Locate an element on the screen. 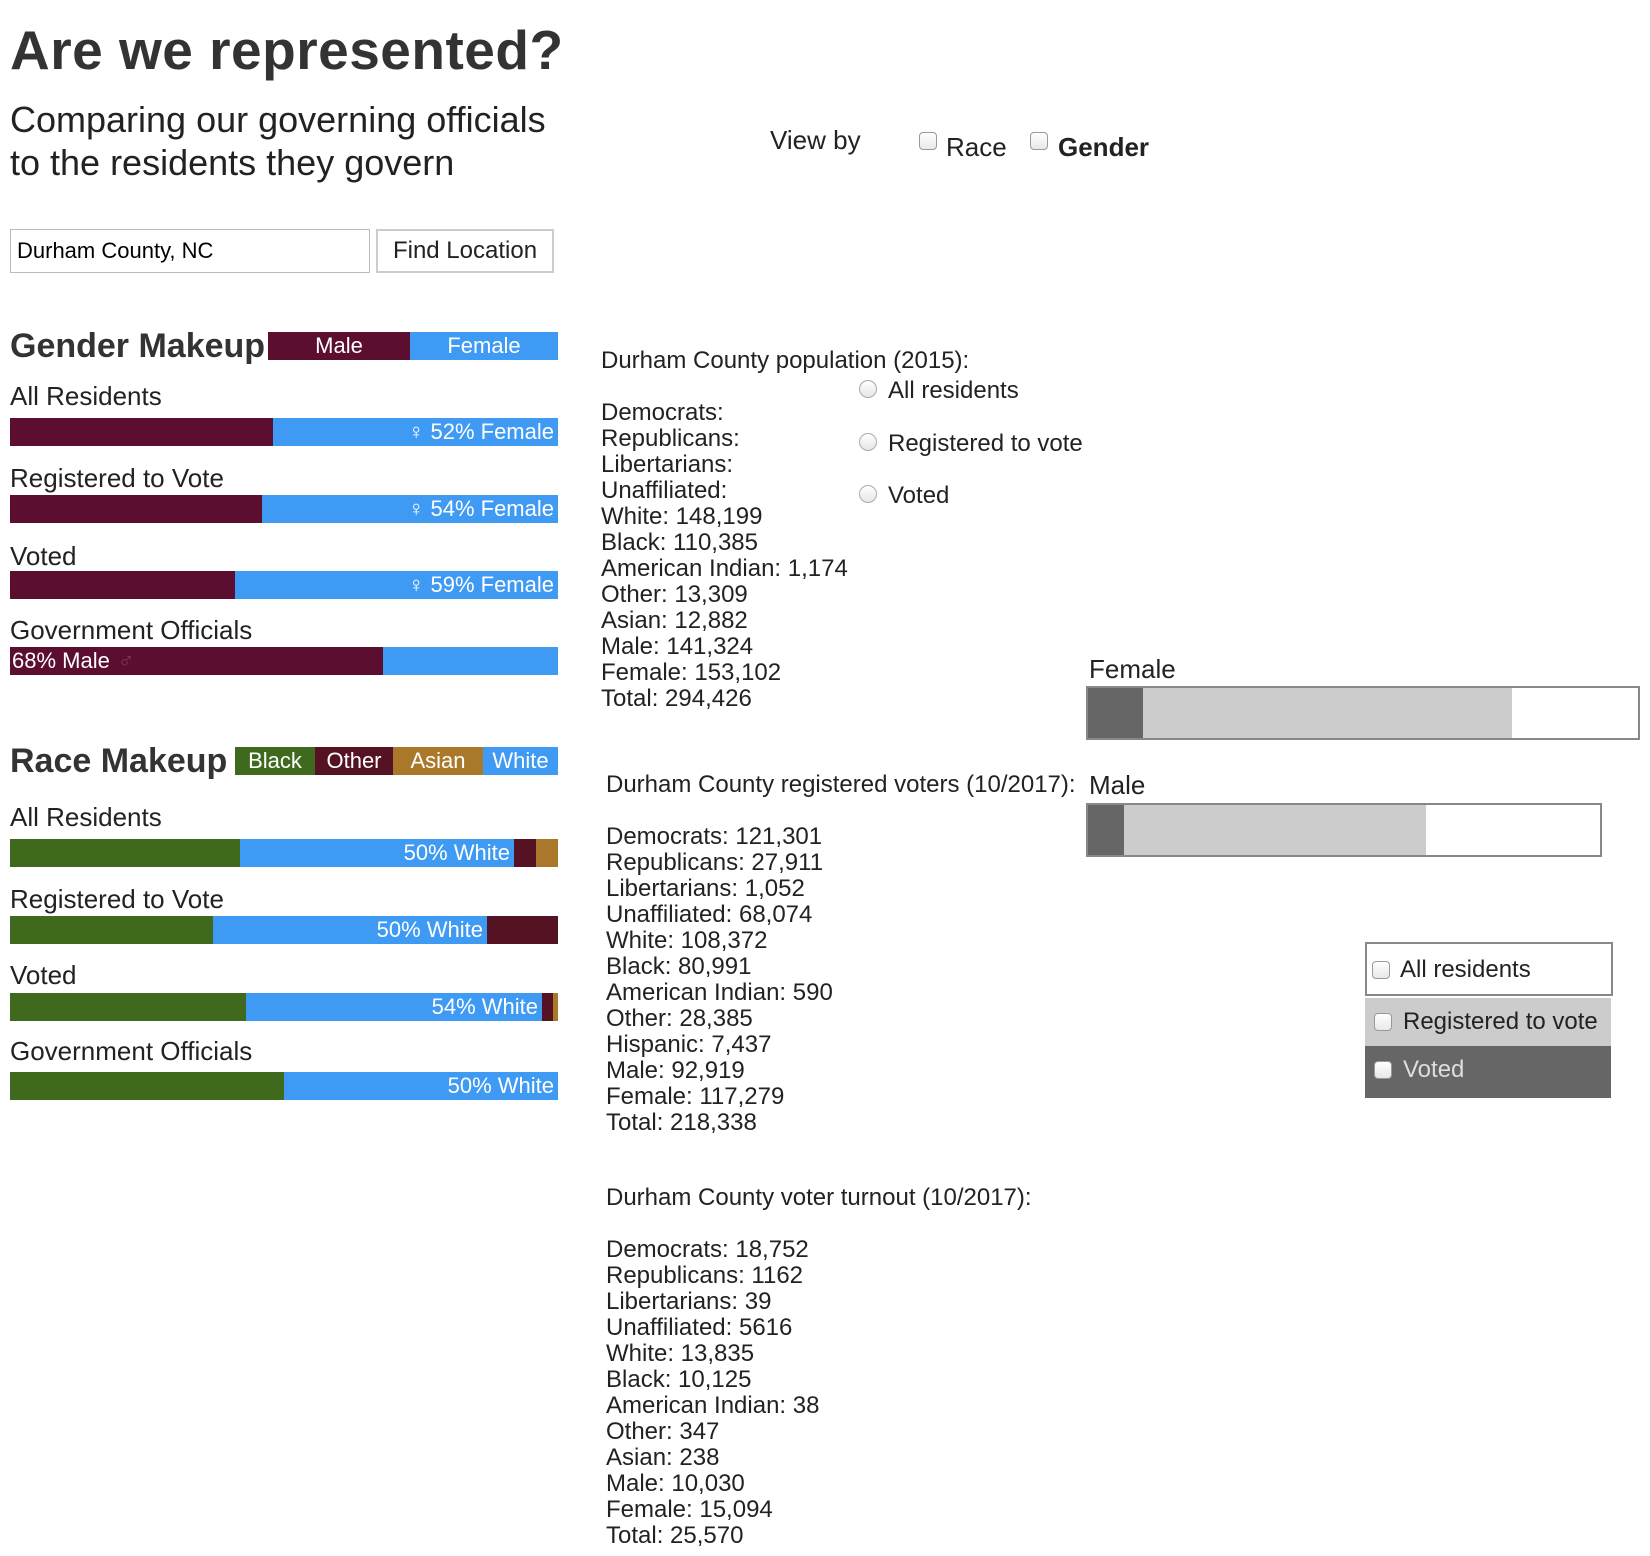  gender-bar-text: ♀ 52% Female is located at coordinates (481, 432).